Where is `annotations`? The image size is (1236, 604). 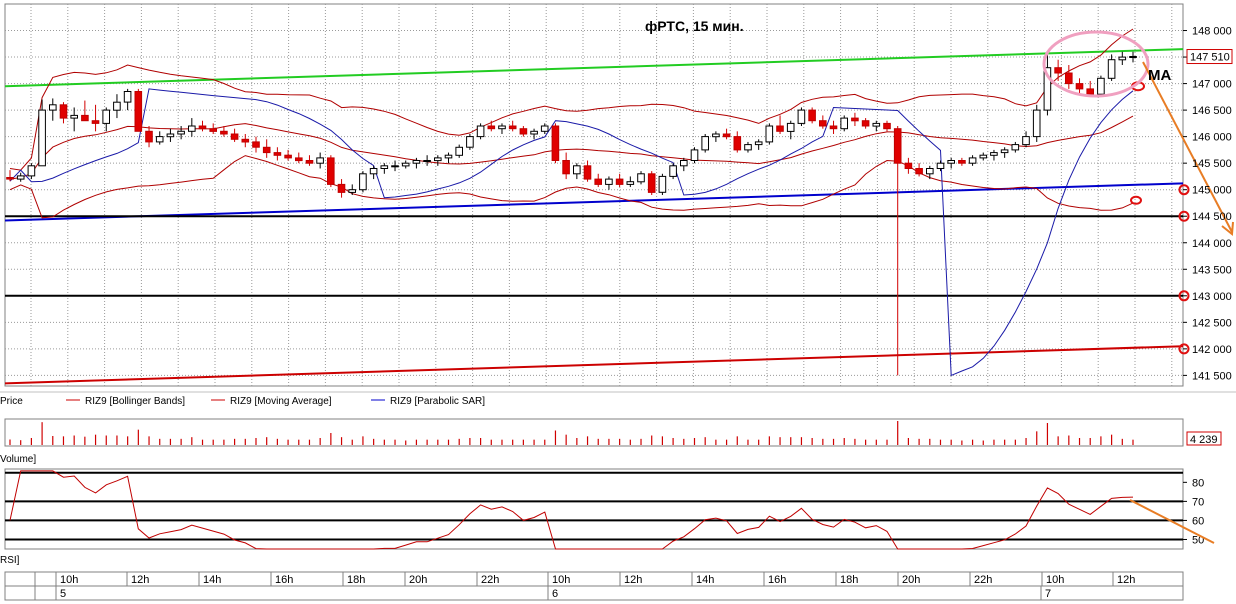 annotations is located at coordinates (1138, 192).